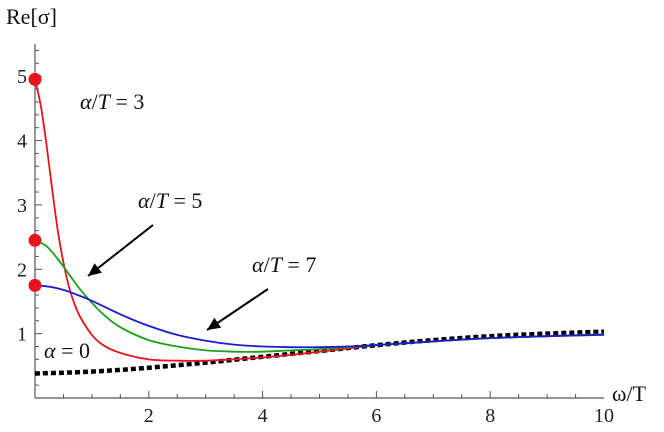 The width and height of the screenshot is (664, 432). I want to click on series-alpha-7-arrowhead, so click(214, 323).